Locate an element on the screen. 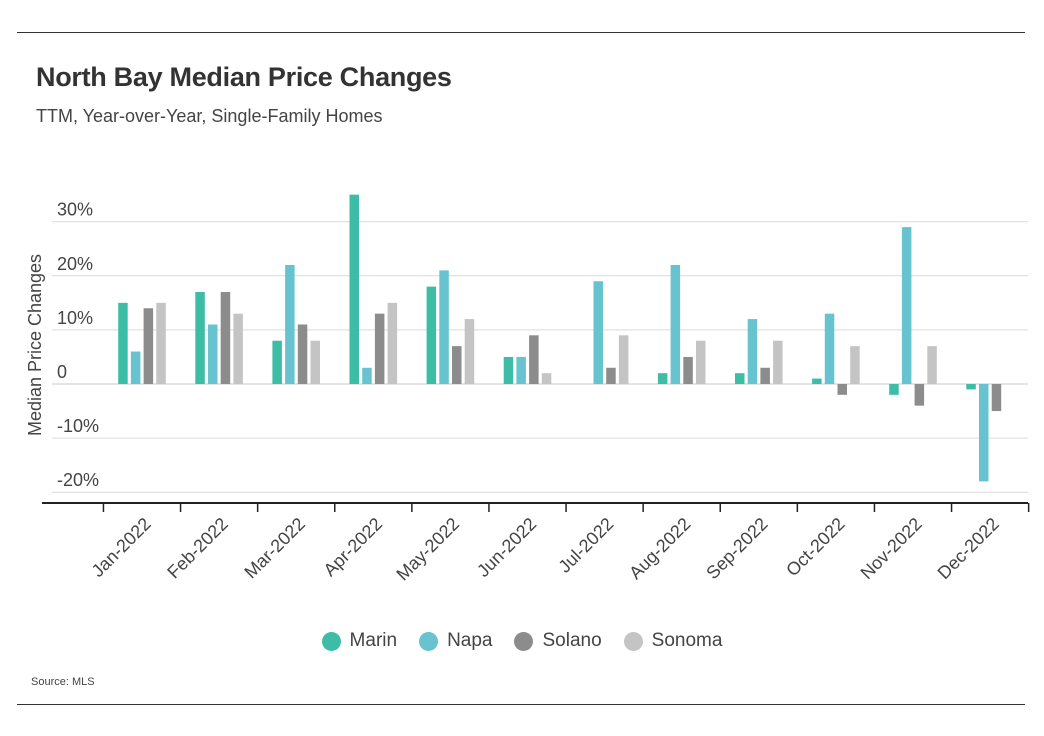 This screenshot has width=1044, height=736. y-tick-label: 0 is located at coordinates (62, 372).